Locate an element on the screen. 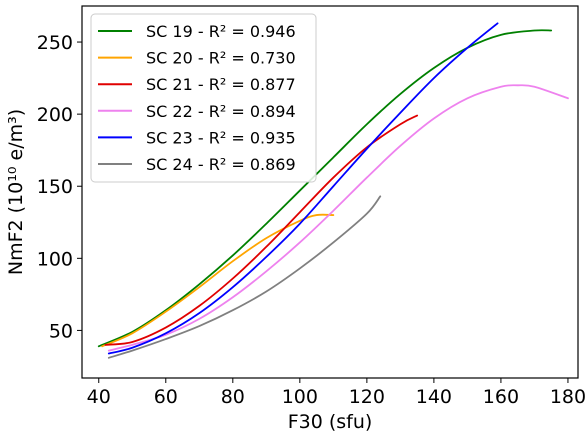  x-tick-label: 160 is located at coordinates (501, 397).